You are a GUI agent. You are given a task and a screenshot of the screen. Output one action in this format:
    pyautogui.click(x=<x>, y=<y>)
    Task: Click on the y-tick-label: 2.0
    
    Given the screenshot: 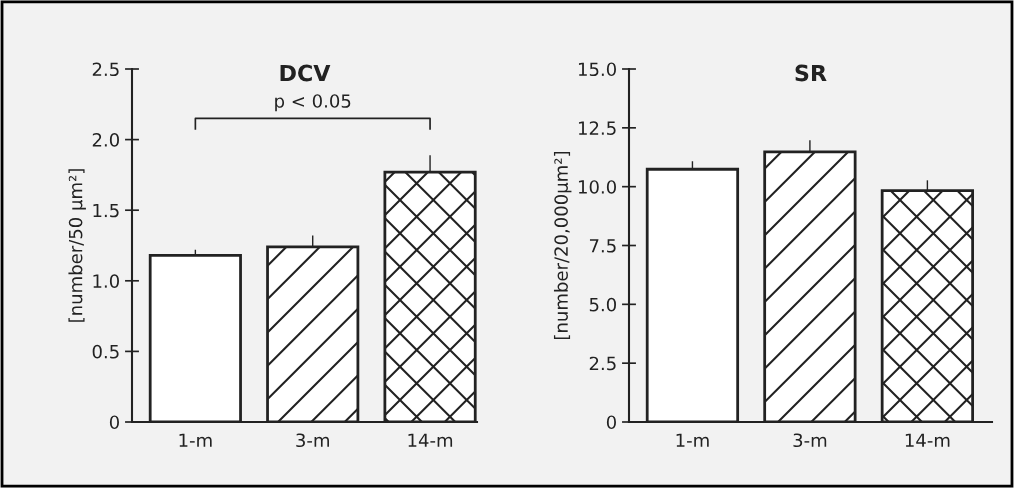 What is the action you would take?
    pyautogui.click(x=105, y=140)
    